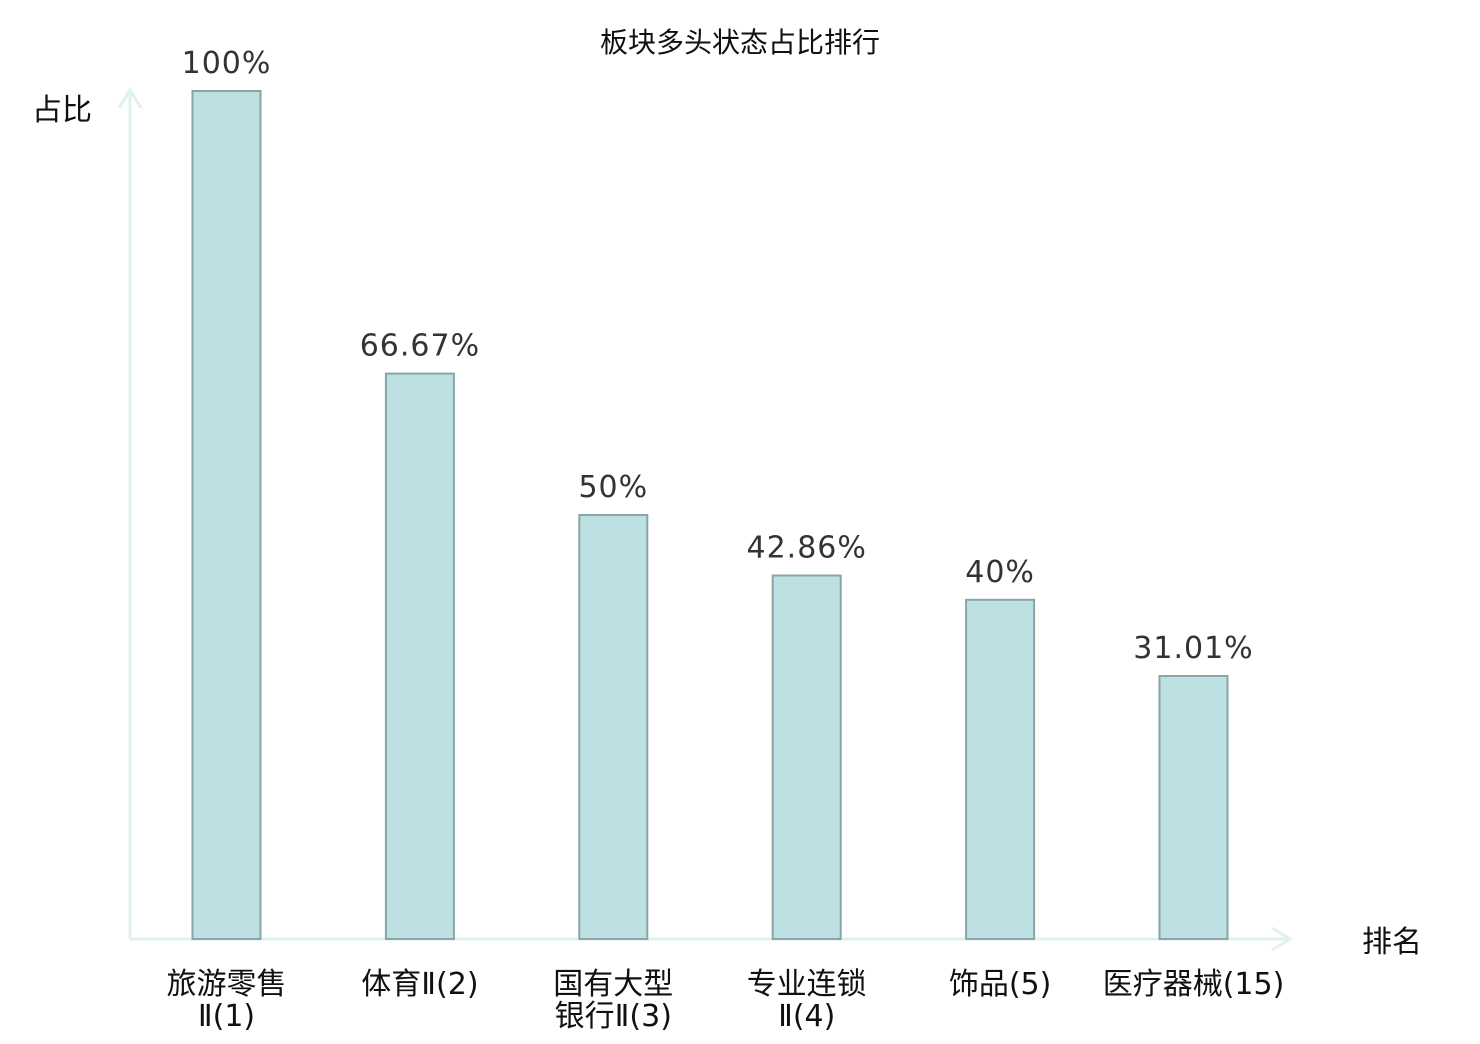 Image resolution: width=1480 pixels, height=1044 pixels. What do you see at coordinates (1000, 984) in the screenshot?
I see `category-label-5: 饰品(5)` at bounding box center [1000, 984].